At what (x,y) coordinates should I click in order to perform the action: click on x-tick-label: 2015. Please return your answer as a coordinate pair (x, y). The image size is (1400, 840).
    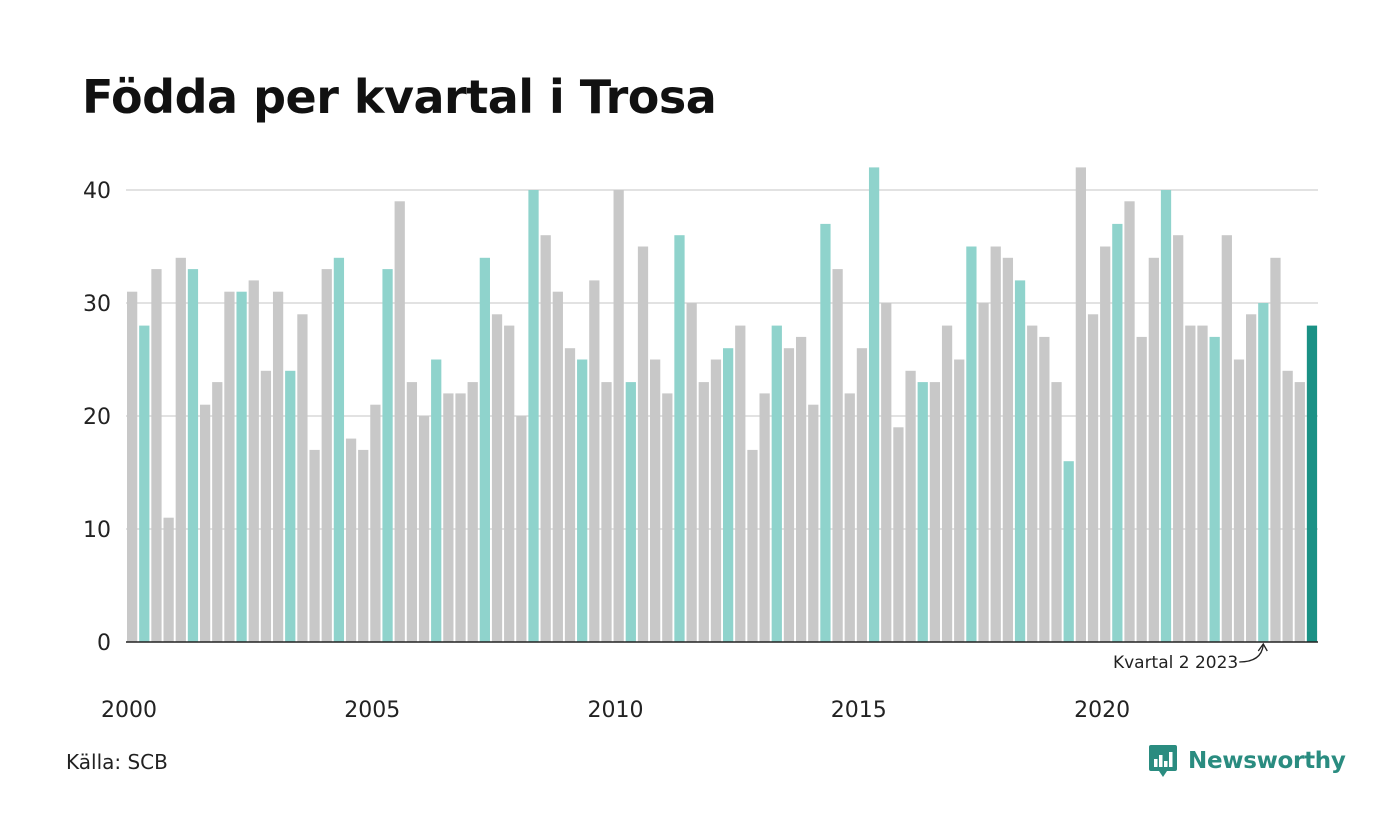
    Looking at the image, I should click on (859, 710).